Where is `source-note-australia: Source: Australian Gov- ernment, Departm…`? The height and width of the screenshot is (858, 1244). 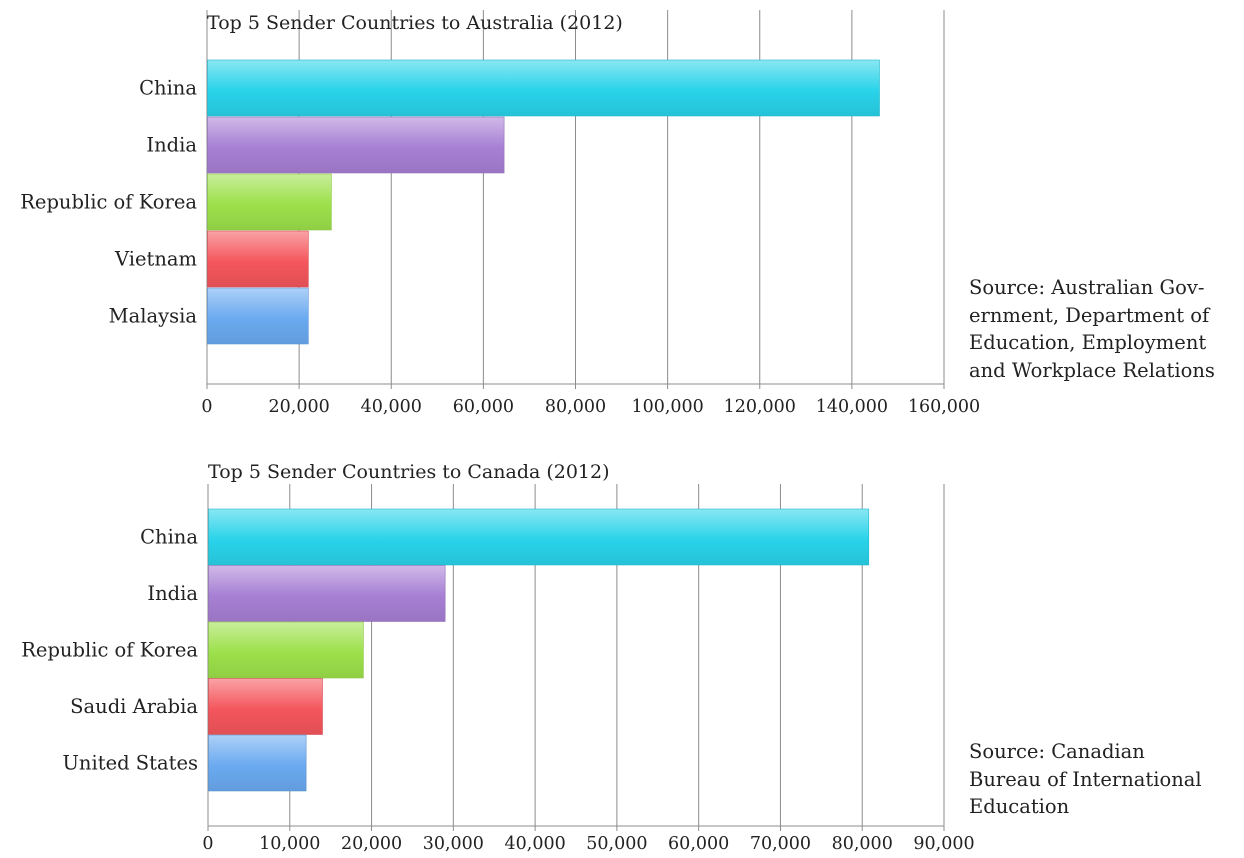 source-note-australia: Source: Australian Gov- ernment, Departm… is located at coordinates (1105, 329).